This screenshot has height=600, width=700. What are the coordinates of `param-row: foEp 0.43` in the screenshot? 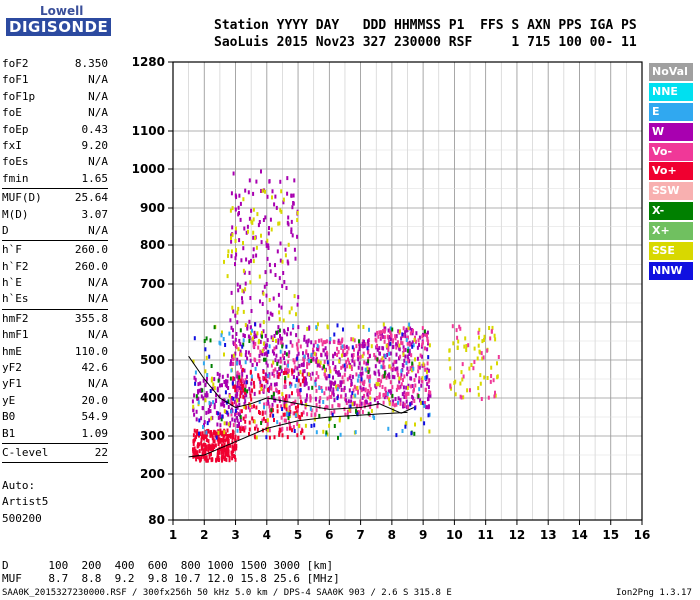 It's located at (55, 130).